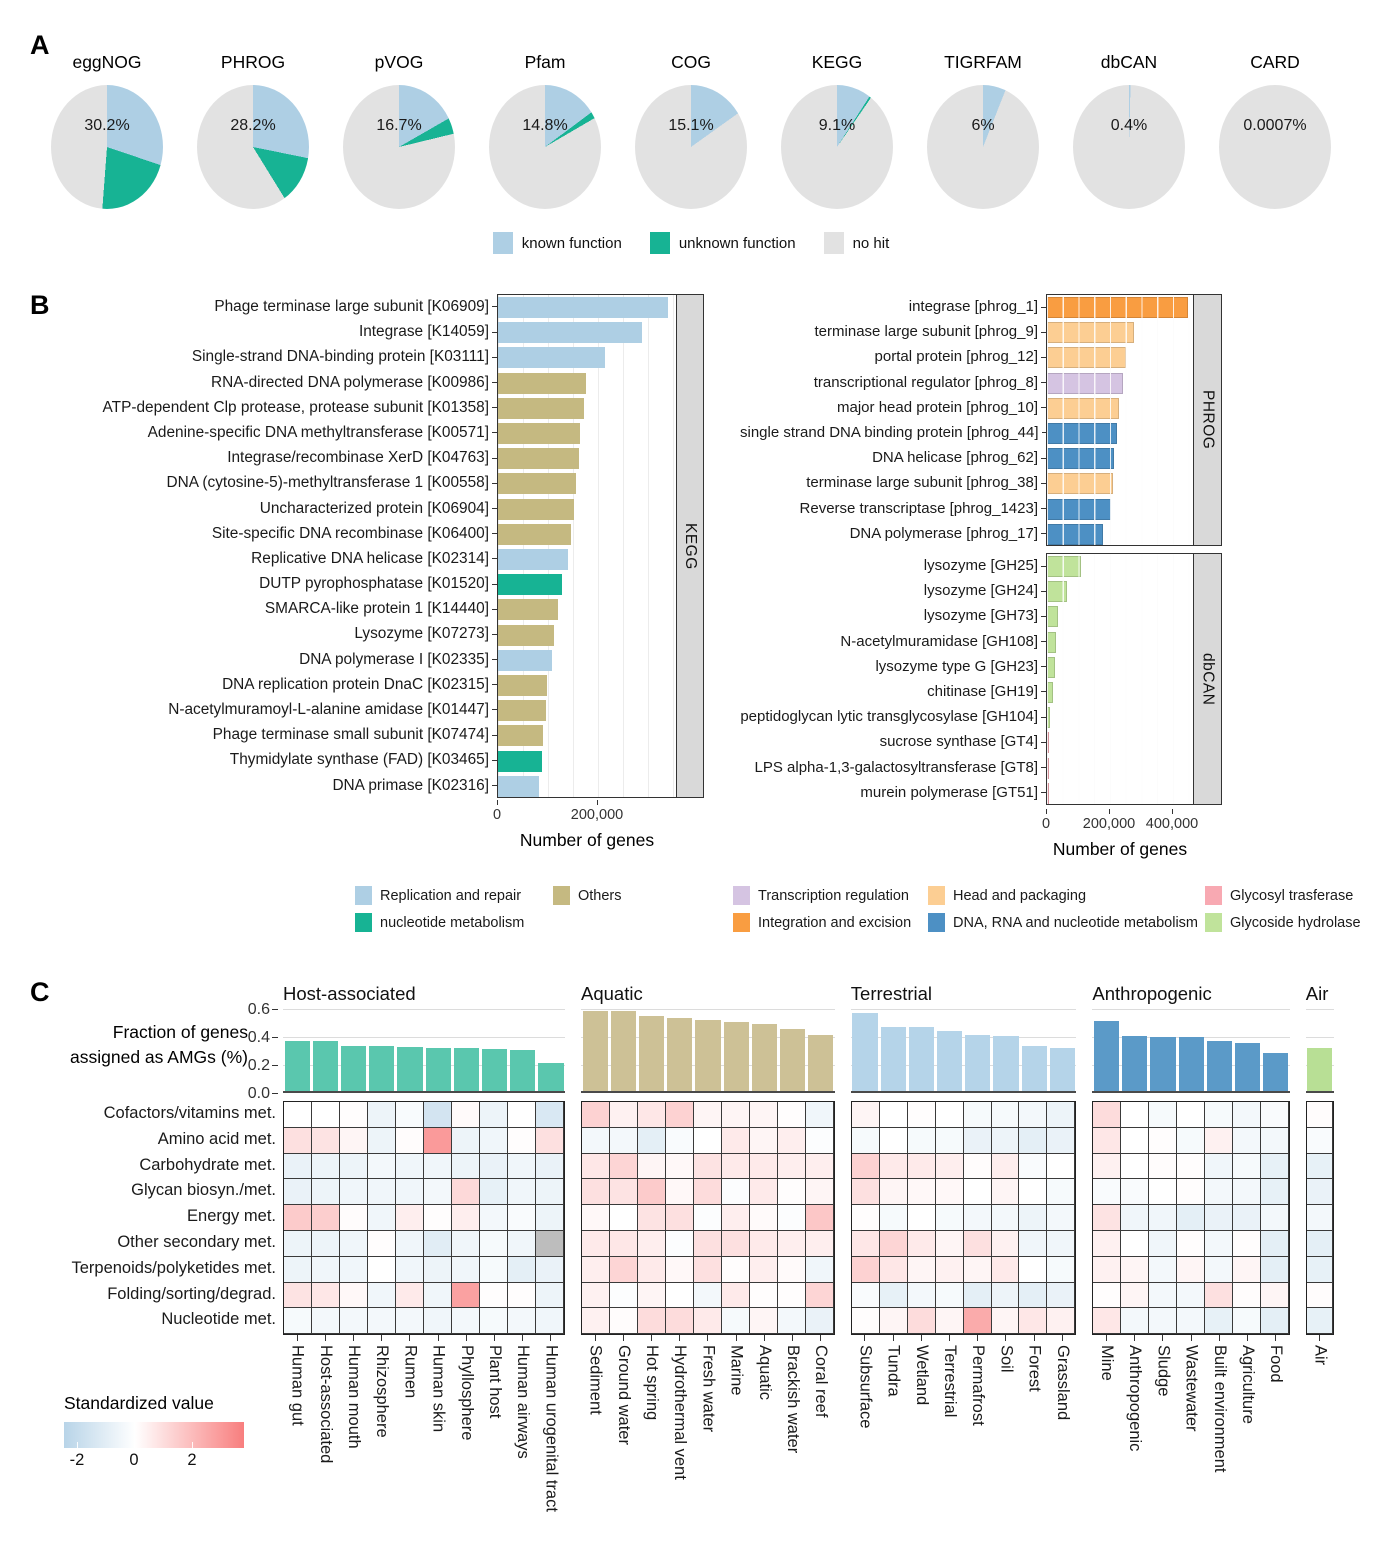 Image resolution: width=1382 pixels, height=1546 pixels. I want to click on pie: 0.0007%, so click(1275, 147).